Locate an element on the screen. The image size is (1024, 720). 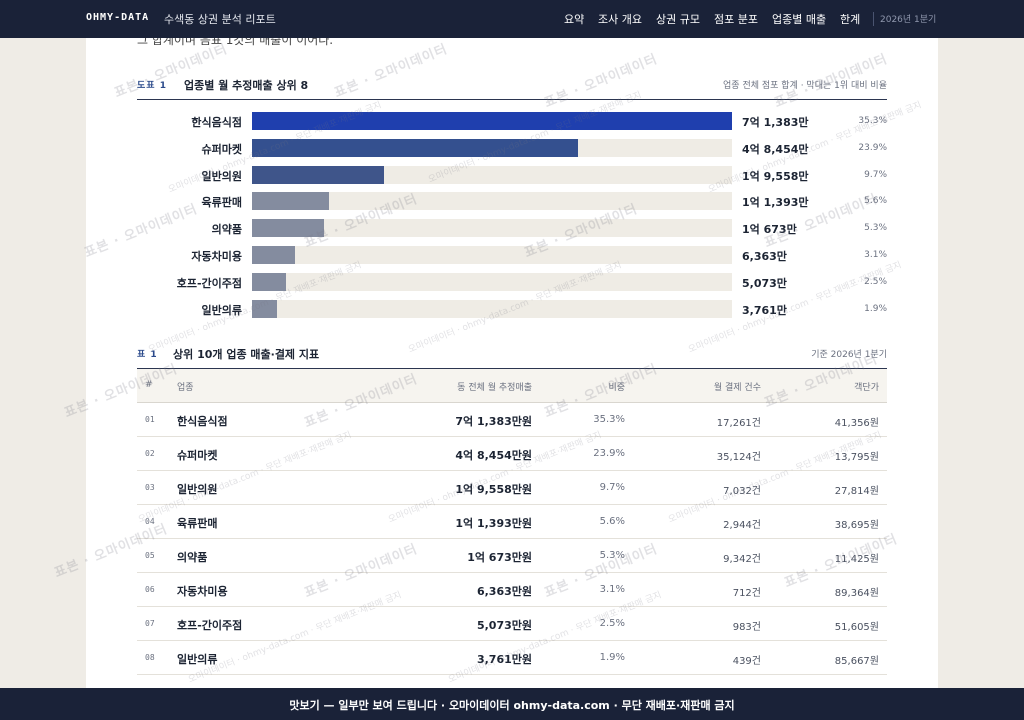
bar-share: 2.5% is located at coordinates (875, 281).